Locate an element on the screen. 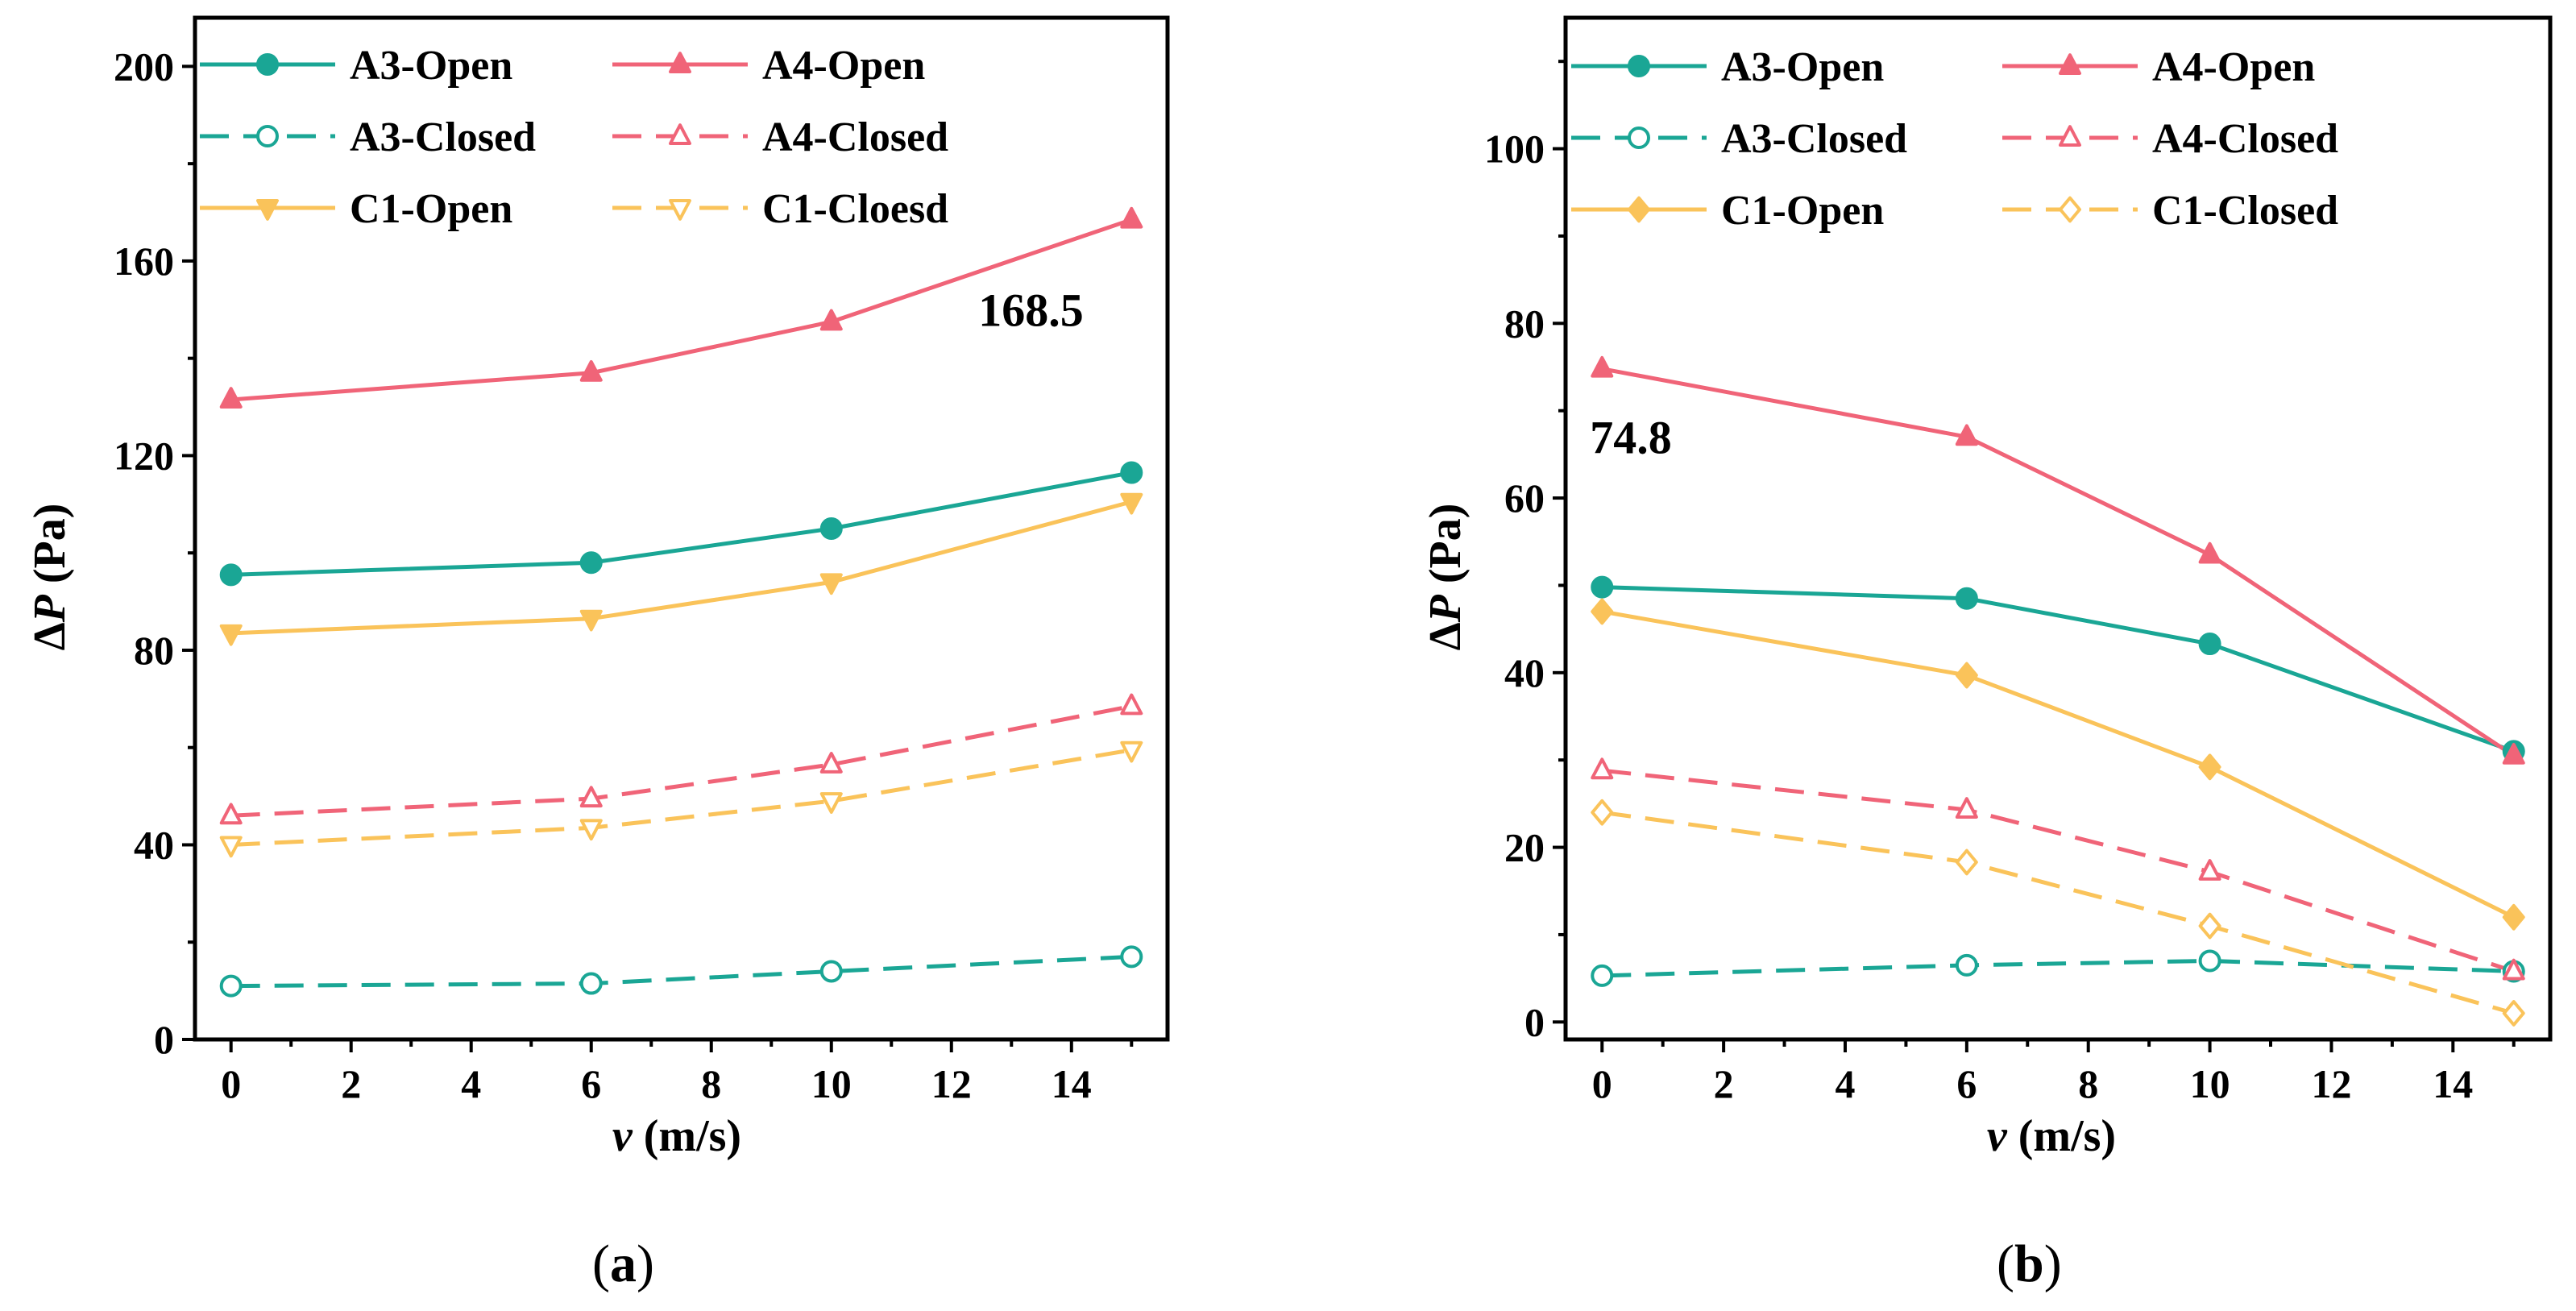  x-tick-label: 12 is located at coordinates (2331, 1083).